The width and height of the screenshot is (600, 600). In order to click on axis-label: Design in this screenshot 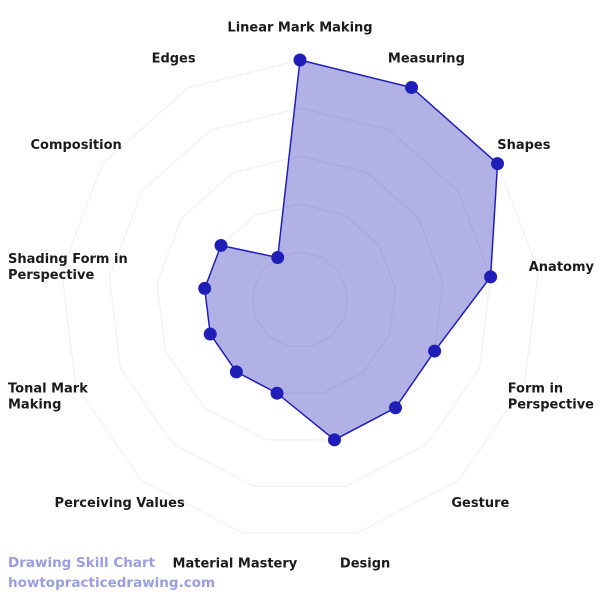, I will do `click(365, 564)`.